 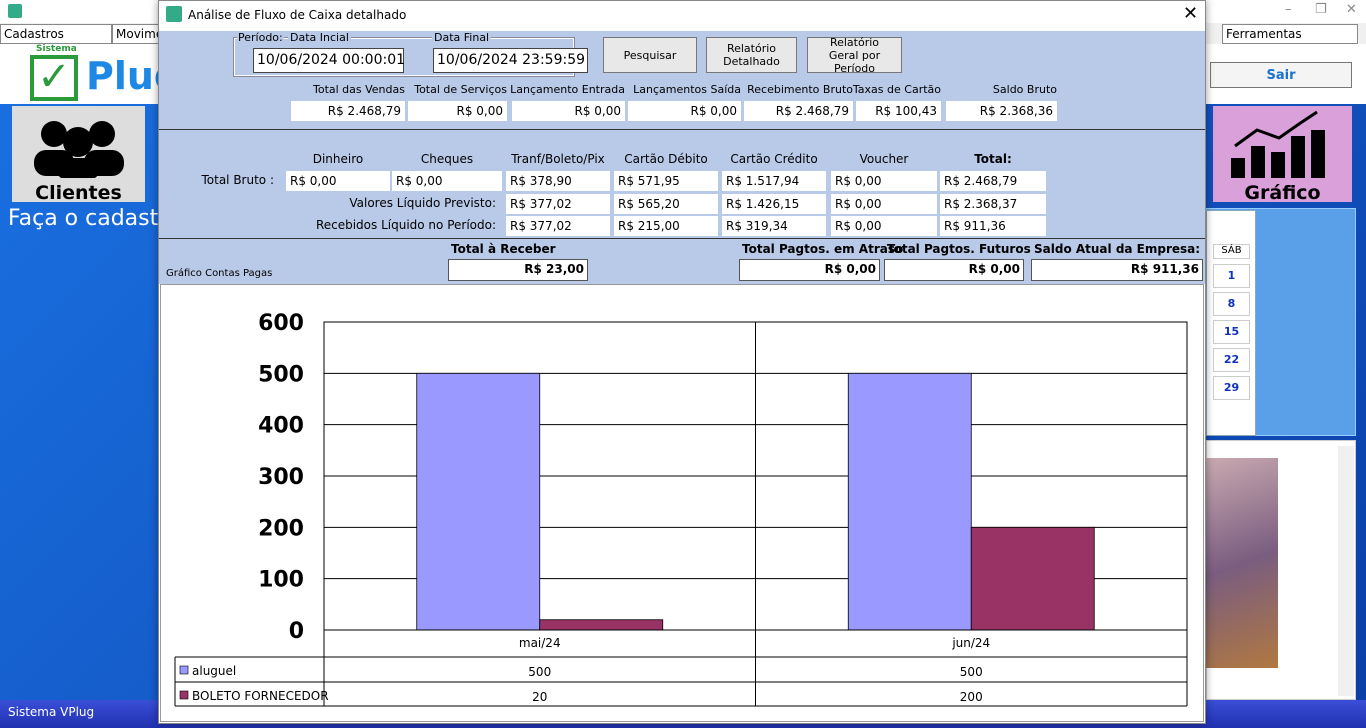 I want to click on total-label: Total Pagtos. Futuros, so click(x=959, y=249).